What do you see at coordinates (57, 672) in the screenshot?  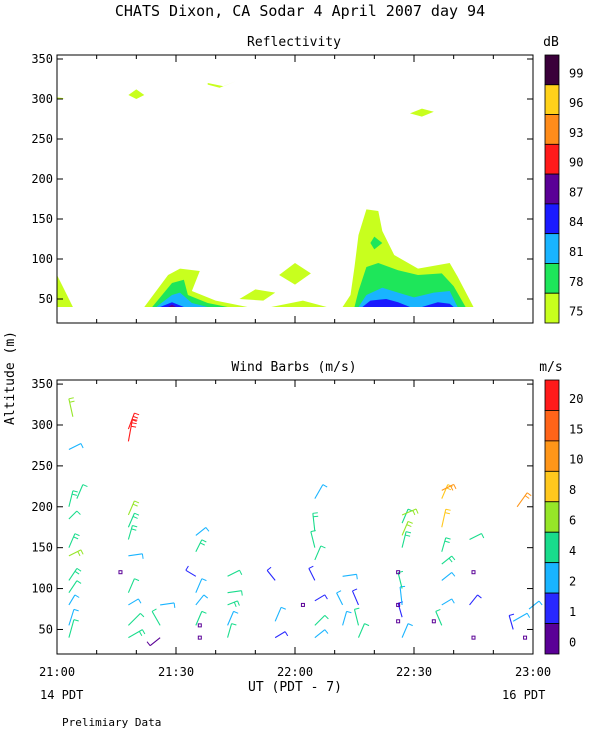 I see `x-tick-label: 21:00` at bounding box center [57, 672].